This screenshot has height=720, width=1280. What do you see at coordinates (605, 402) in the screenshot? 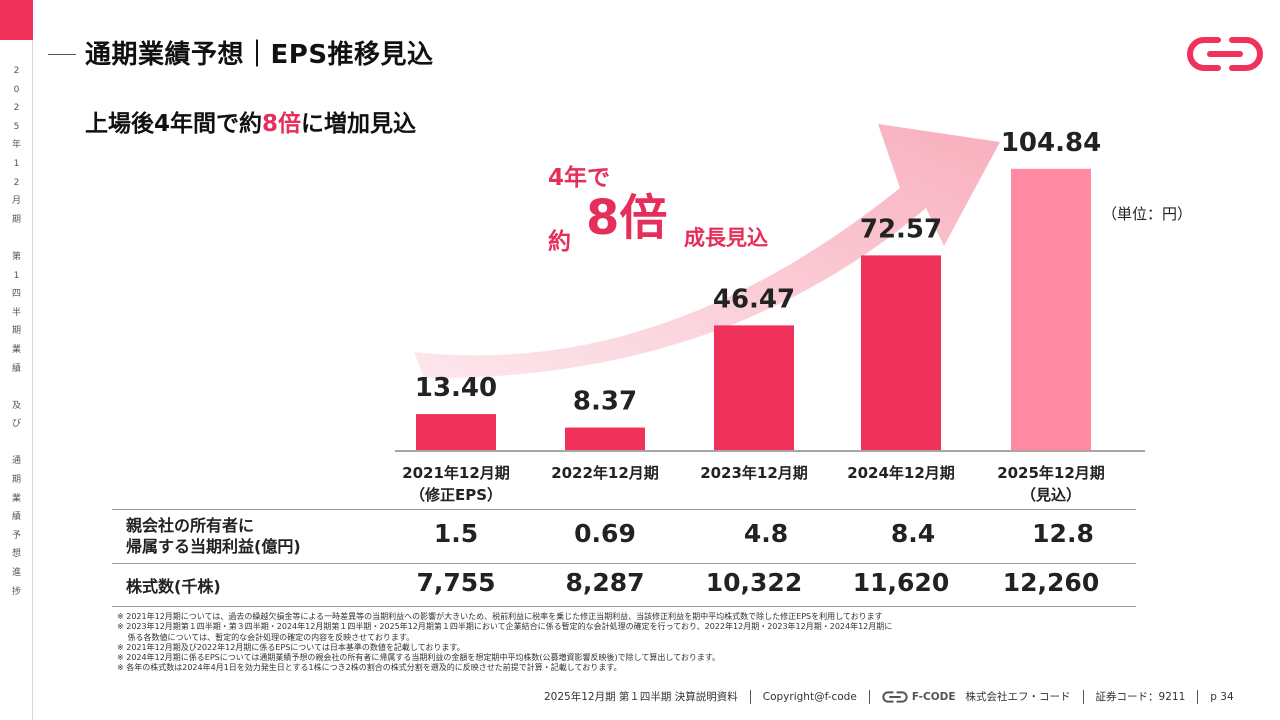
I see `bar-value-label-1: 8.37` at bounding box center [605, 402].